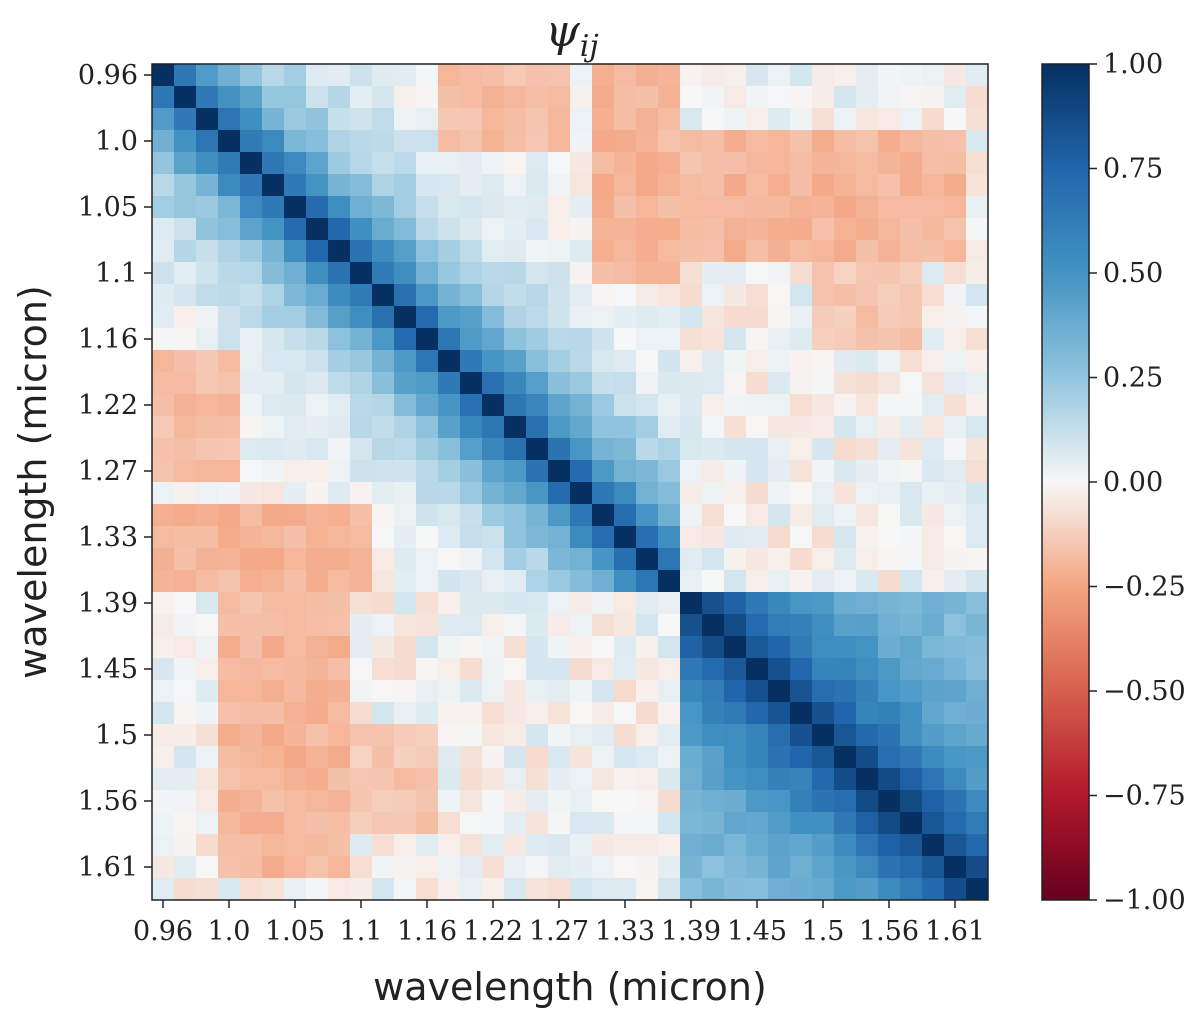 This screenshot has width=1200, height=1017. Describe the element at coordinates (691, 931) in the screenshot. I see `x-tick-label: 1.39` at that location.